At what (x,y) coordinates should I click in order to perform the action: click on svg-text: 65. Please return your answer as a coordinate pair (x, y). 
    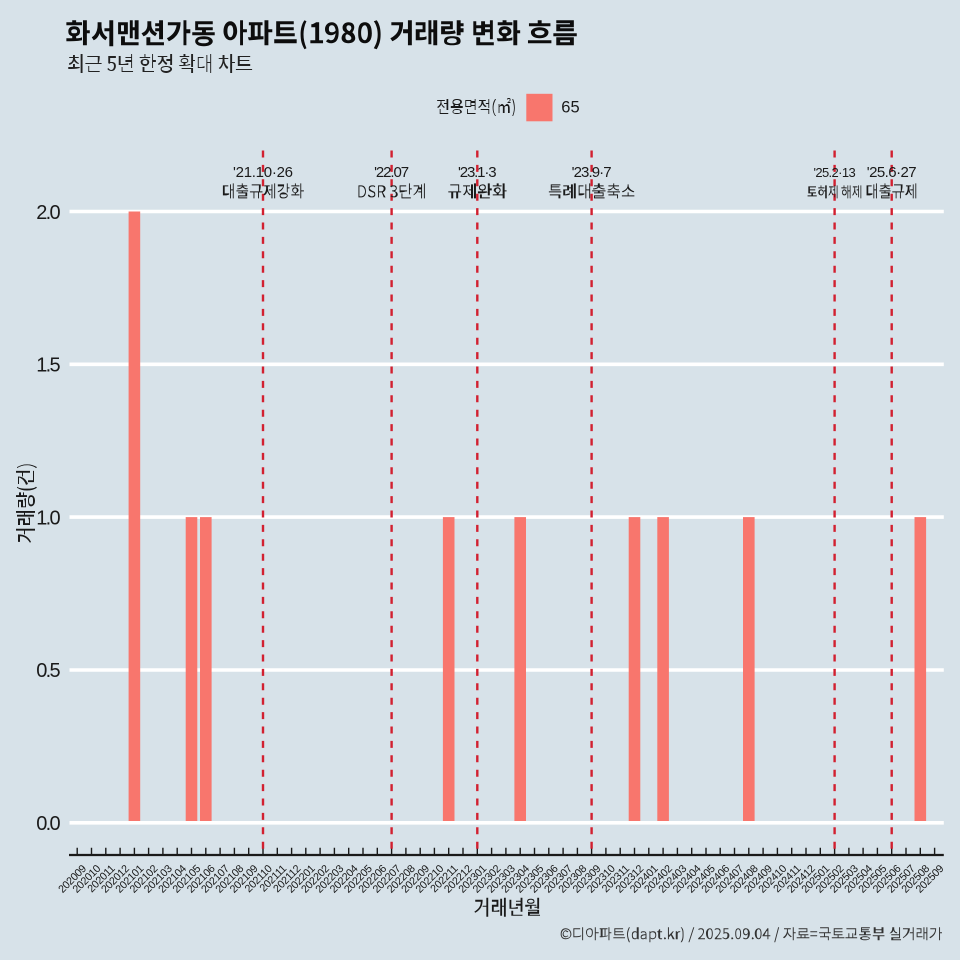
    Looking at the image, I should click on (570, 108).